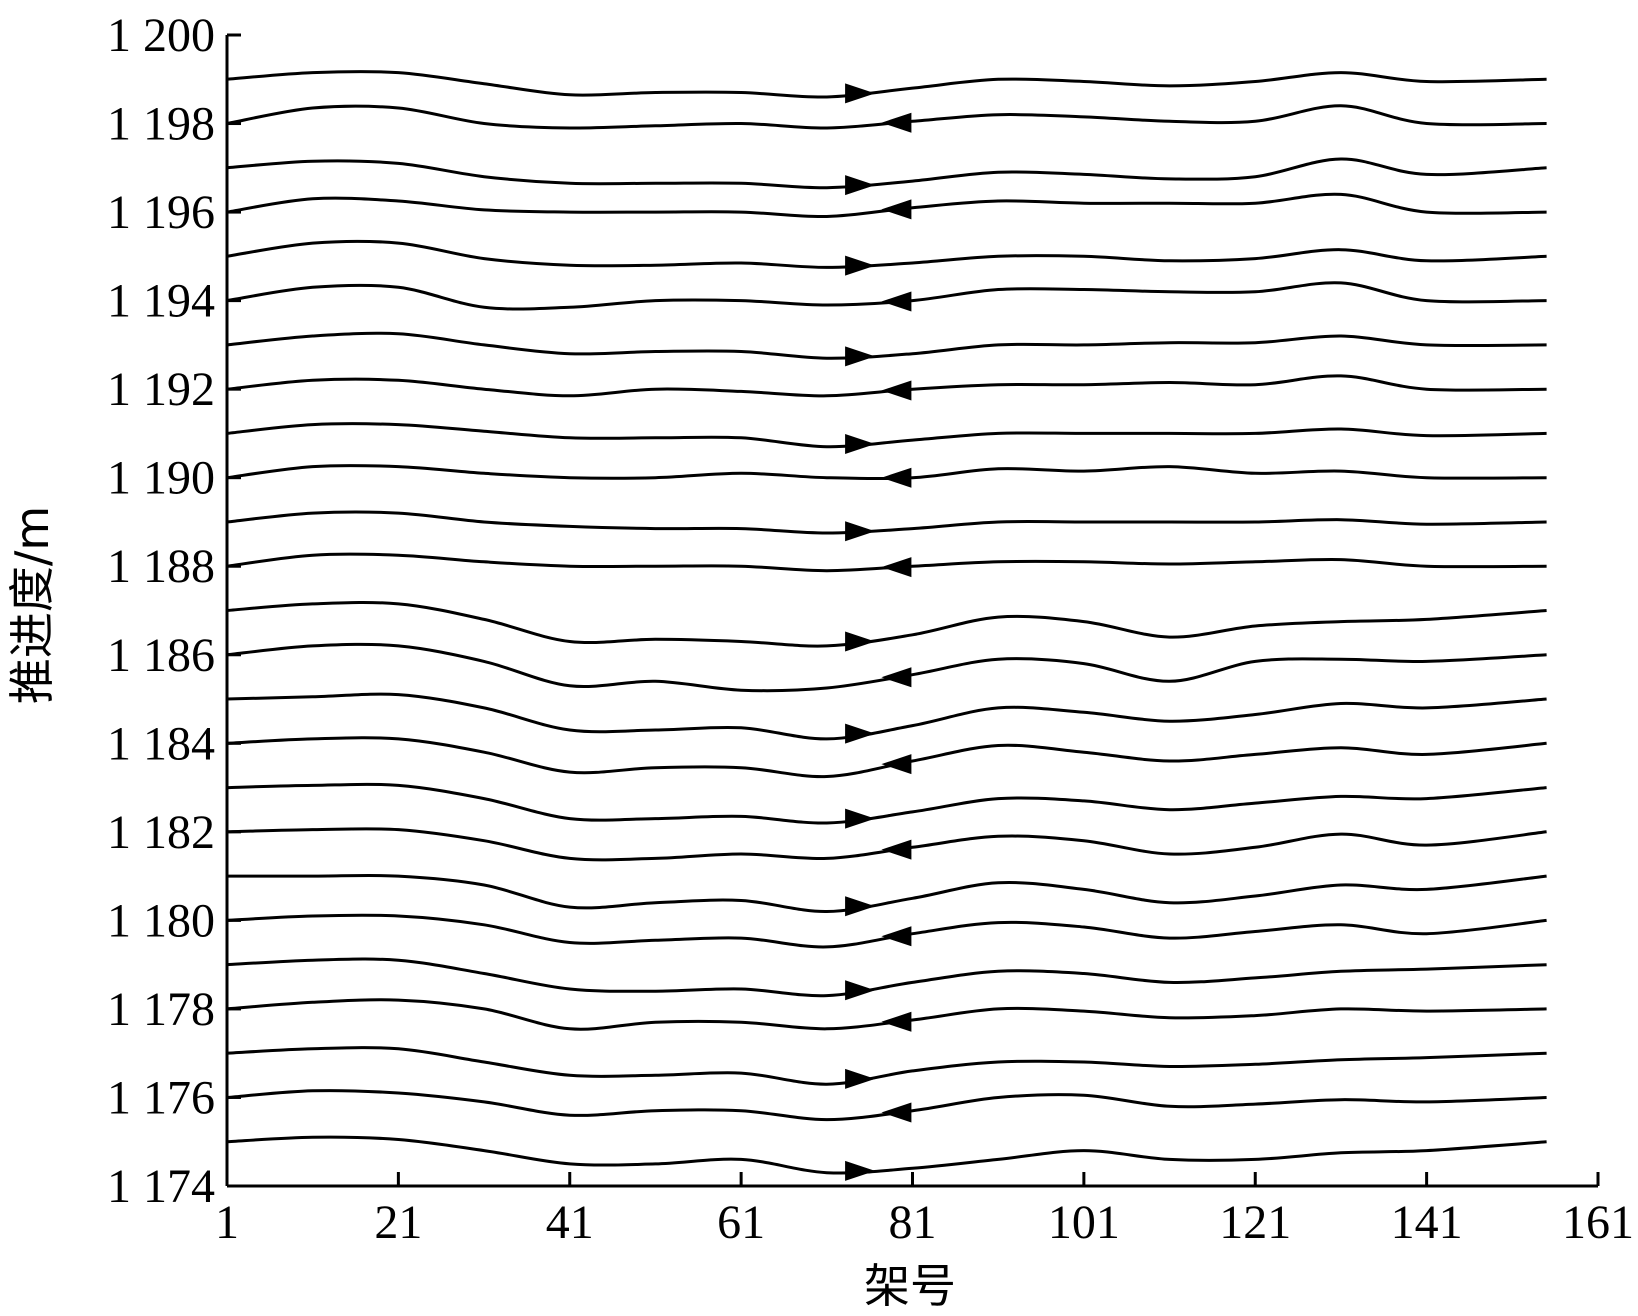  I want to click on y-tick-label: 1 186, so click(161, 655).